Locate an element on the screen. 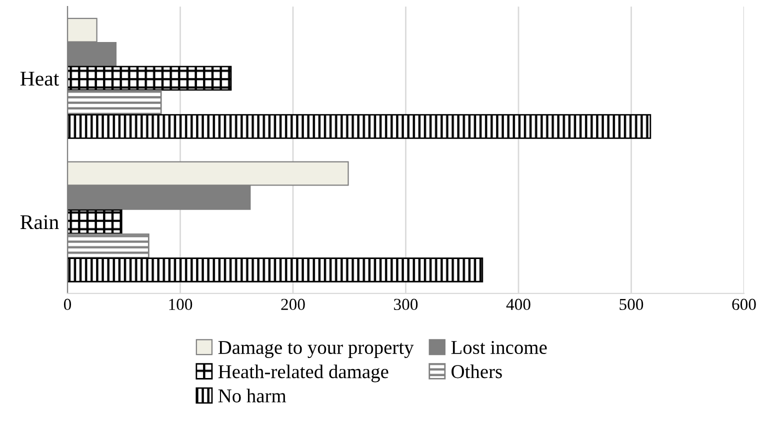  legend-label: Heath-related damage is located at coordinates (303, 373).